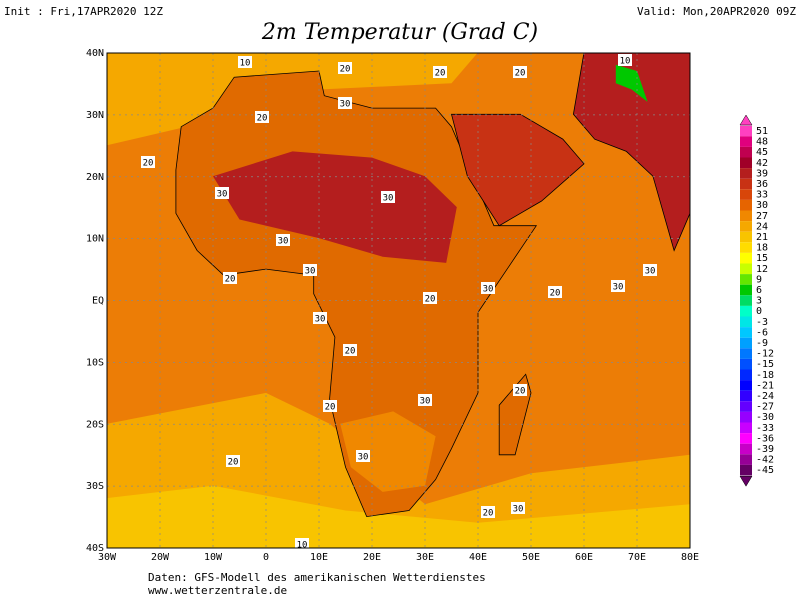 This screenshot has width=800, height=600. What do you see at coordinates (762, 163) in the screenshot?
I see `colorbar-label: 42` at bounding box center [762, 163].